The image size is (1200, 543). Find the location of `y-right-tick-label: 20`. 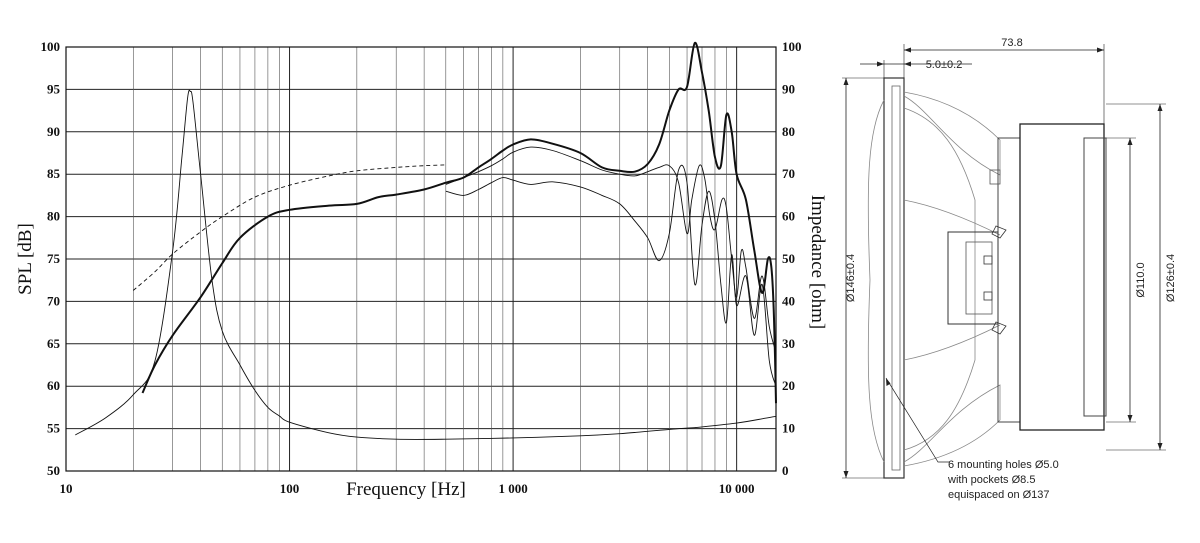

y-right-tick-label: 20 is located at coordinates (788, 385).